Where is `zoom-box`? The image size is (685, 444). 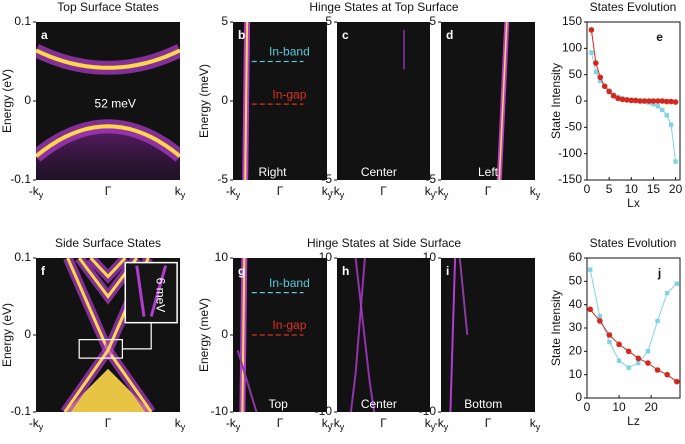 zoom-box is located at coordinates (100, 349).